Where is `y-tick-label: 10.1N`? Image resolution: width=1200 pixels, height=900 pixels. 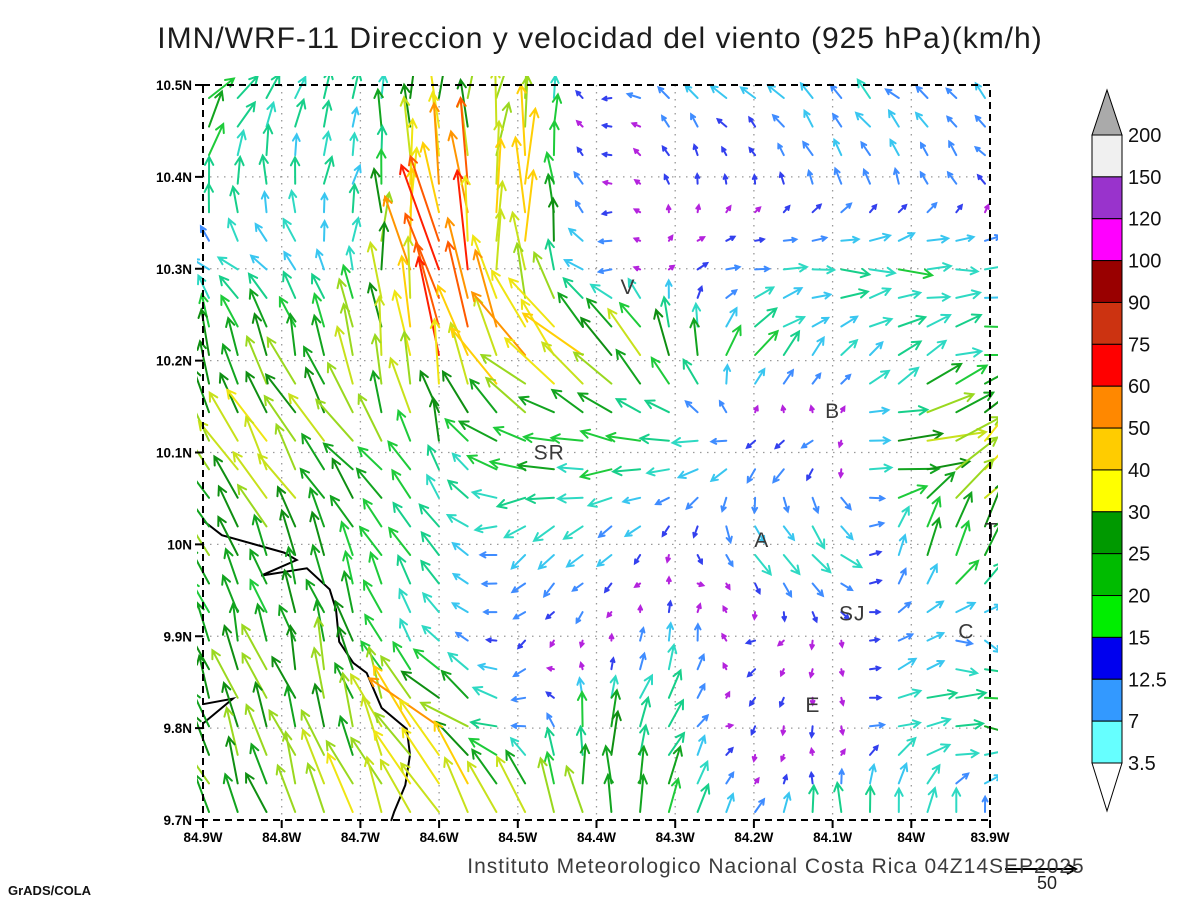 y-tick-label: 10.1N is located at coordinates (174, 453).